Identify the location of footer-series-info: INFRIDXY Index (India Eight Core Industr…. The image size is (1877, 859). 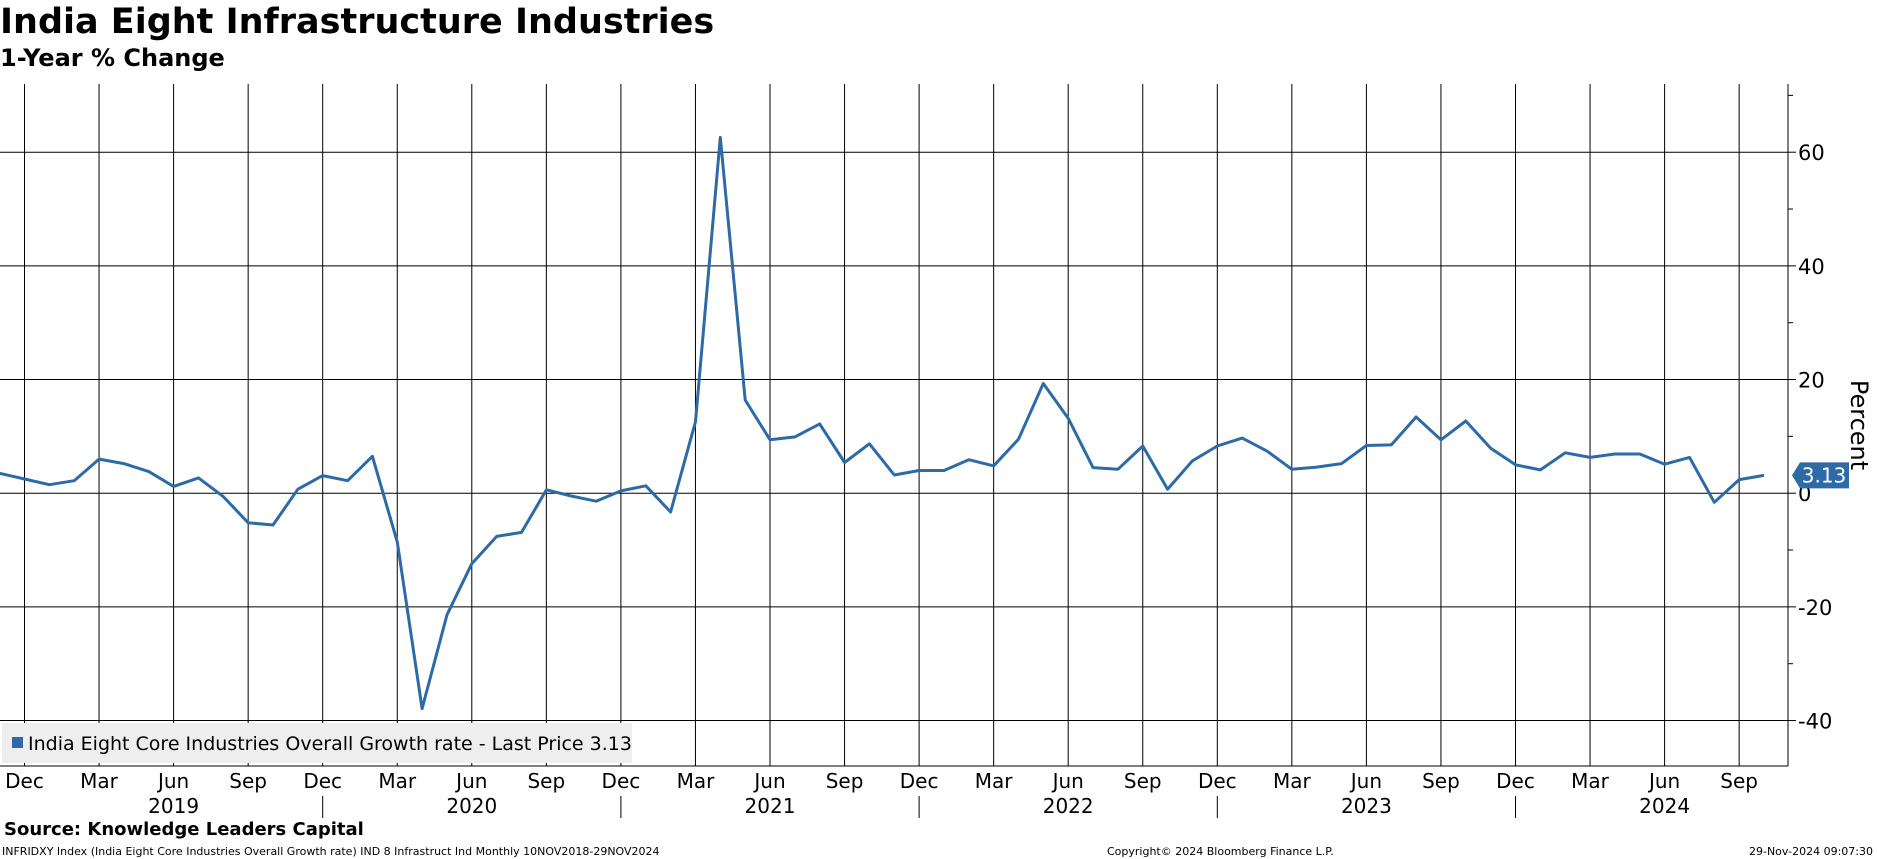
(331, 851).